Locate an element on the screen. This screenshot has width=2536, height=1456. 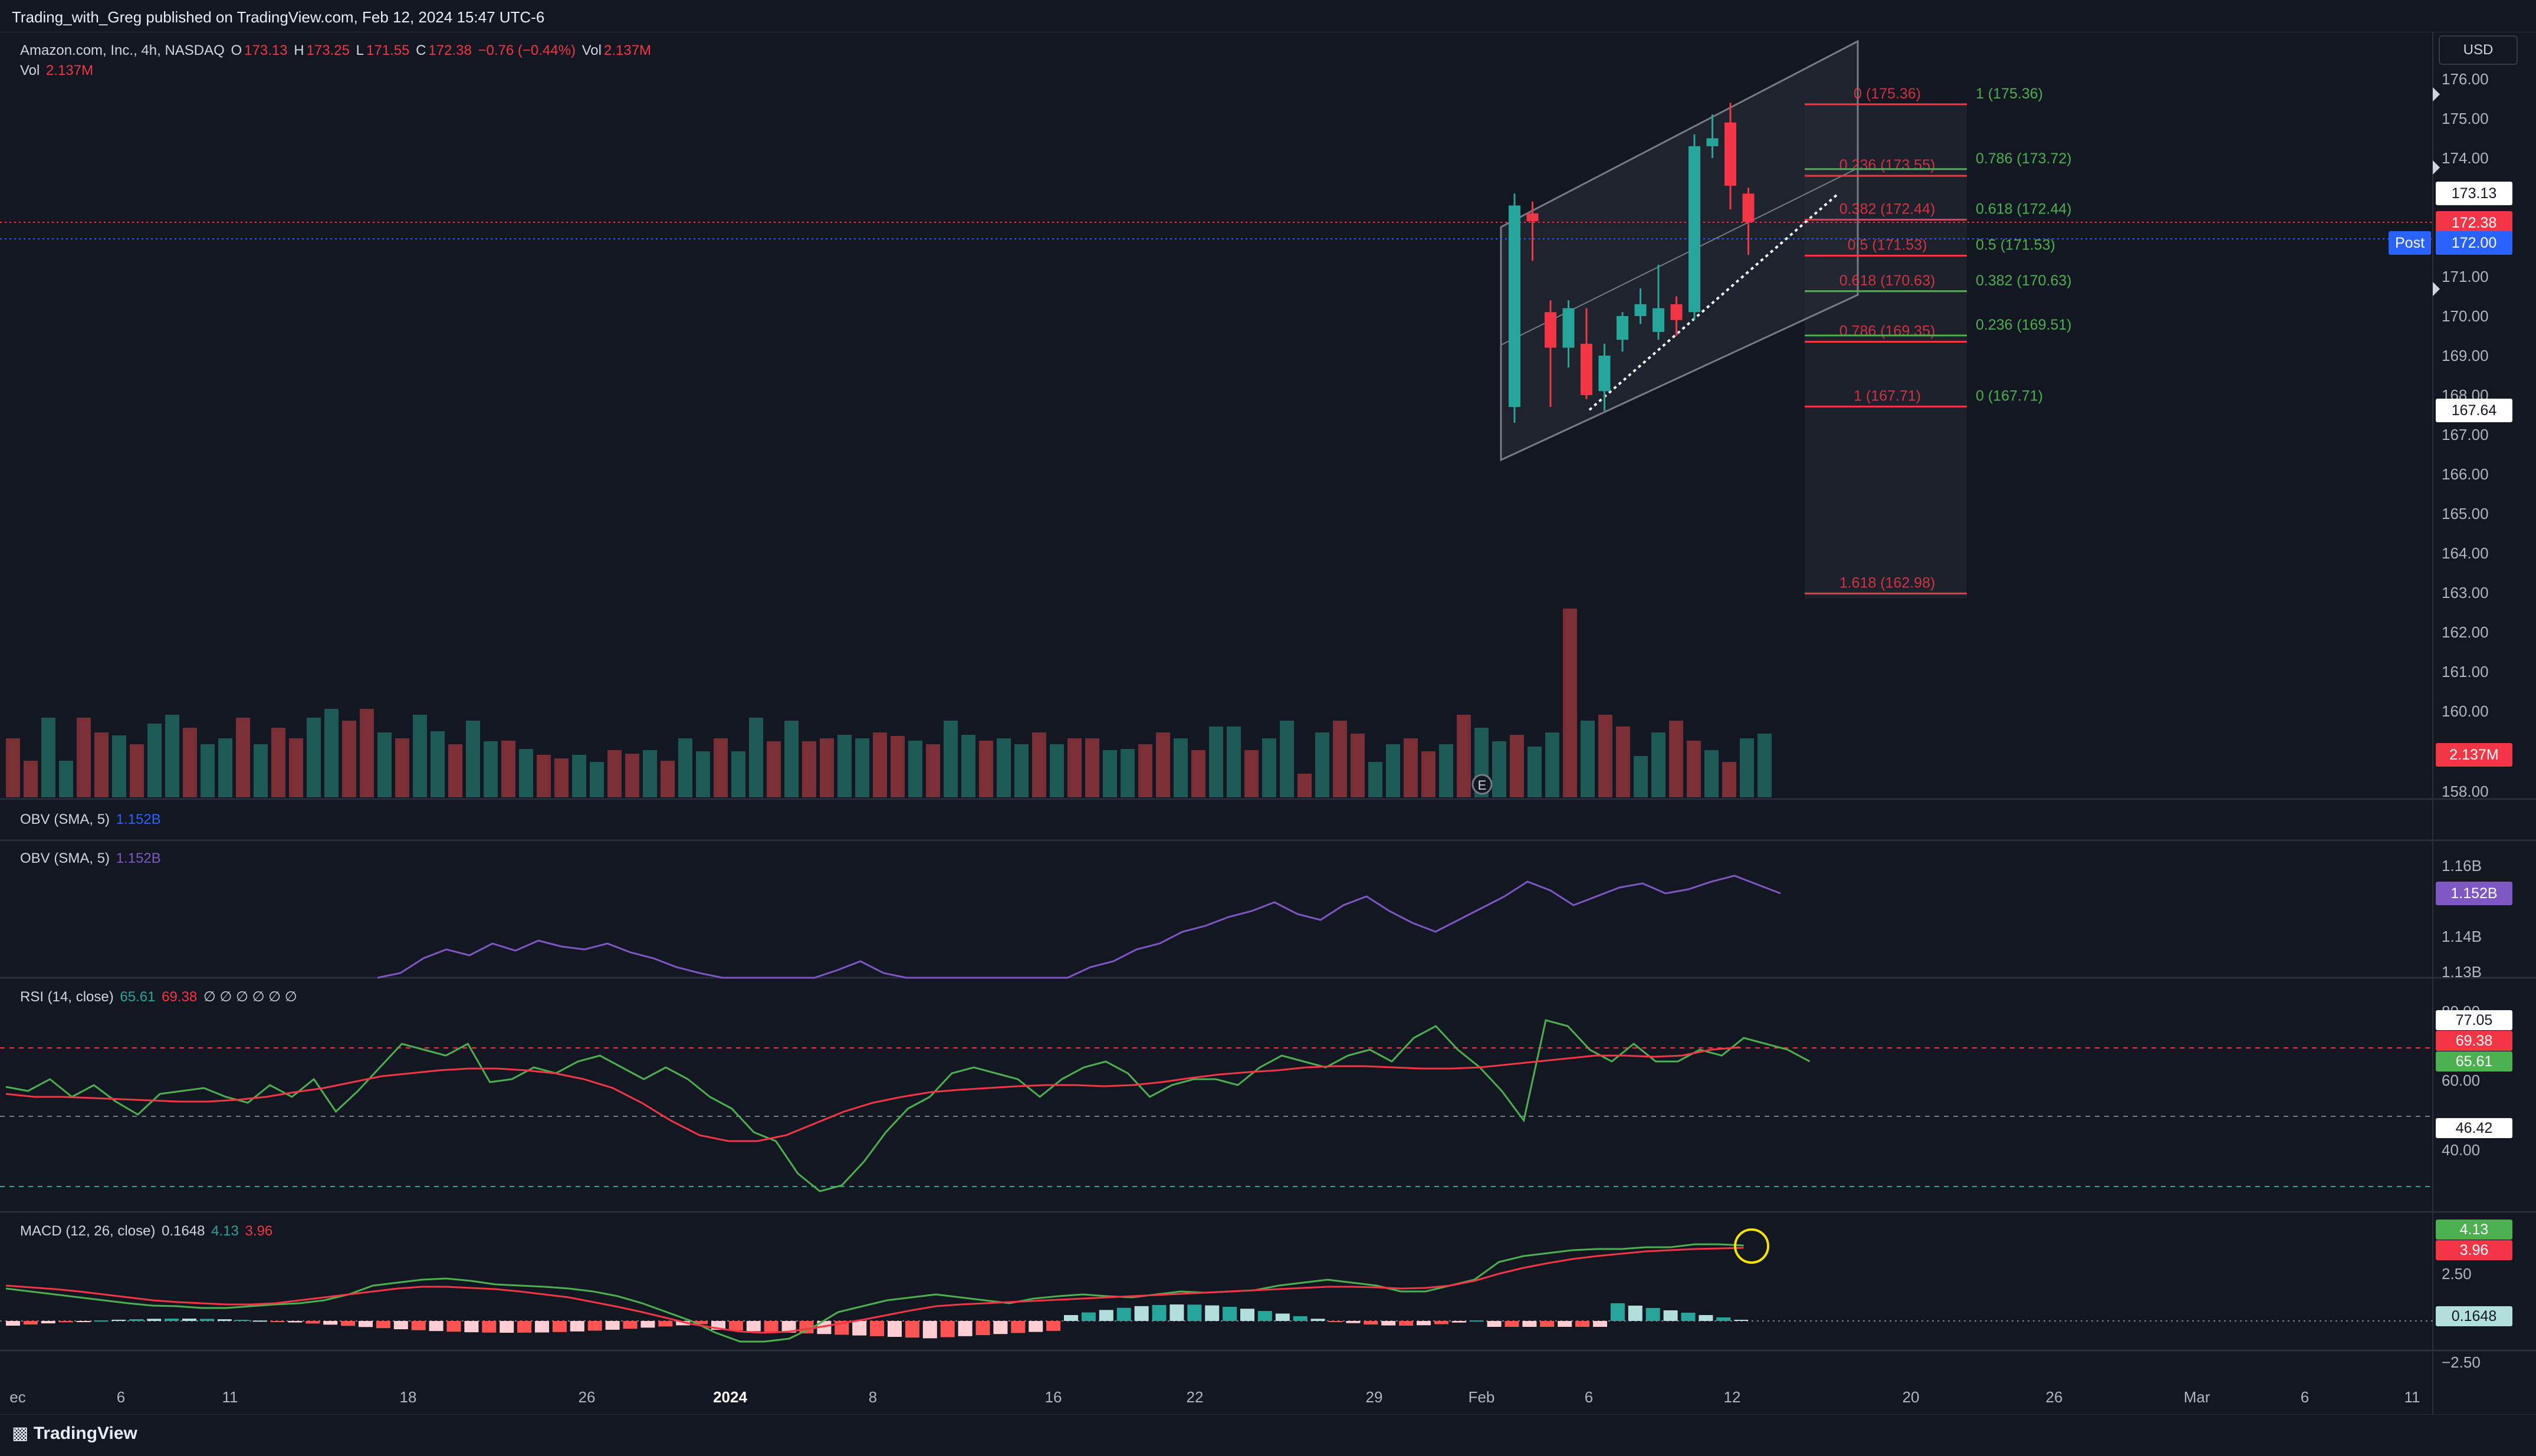
earnings-icon is located at coordinates (1482, 784).